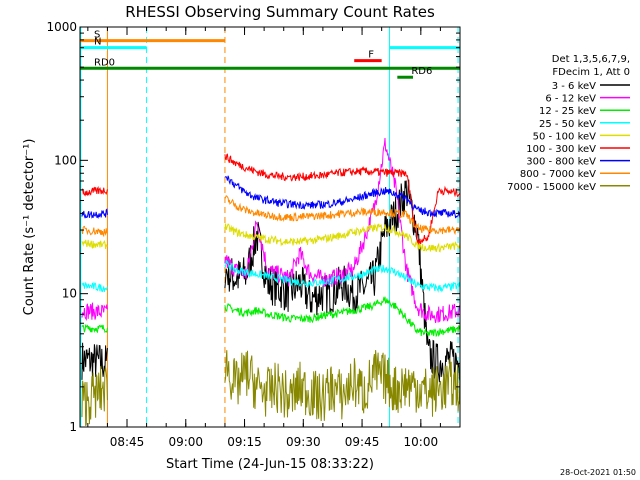 The image size is (640, 480). What do you see at coordinates (185, 442) in the screenshot?
I see `x-tick-label-1: 09:00` at bounding box center [185, 442].